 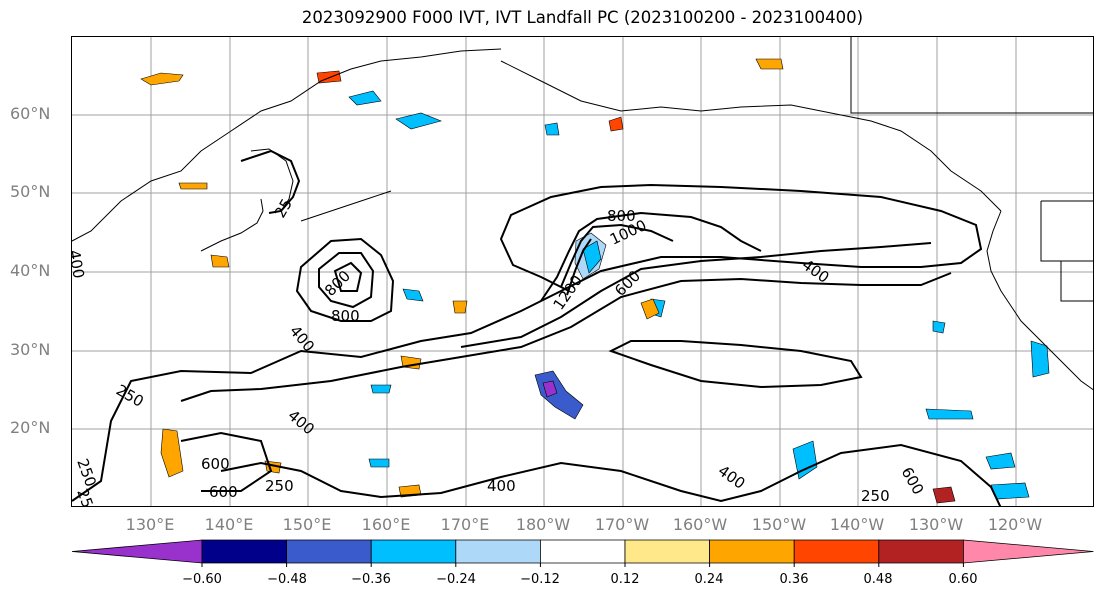 I want to click on lon-label-170e: 170°E, so click(x=465, y=524).